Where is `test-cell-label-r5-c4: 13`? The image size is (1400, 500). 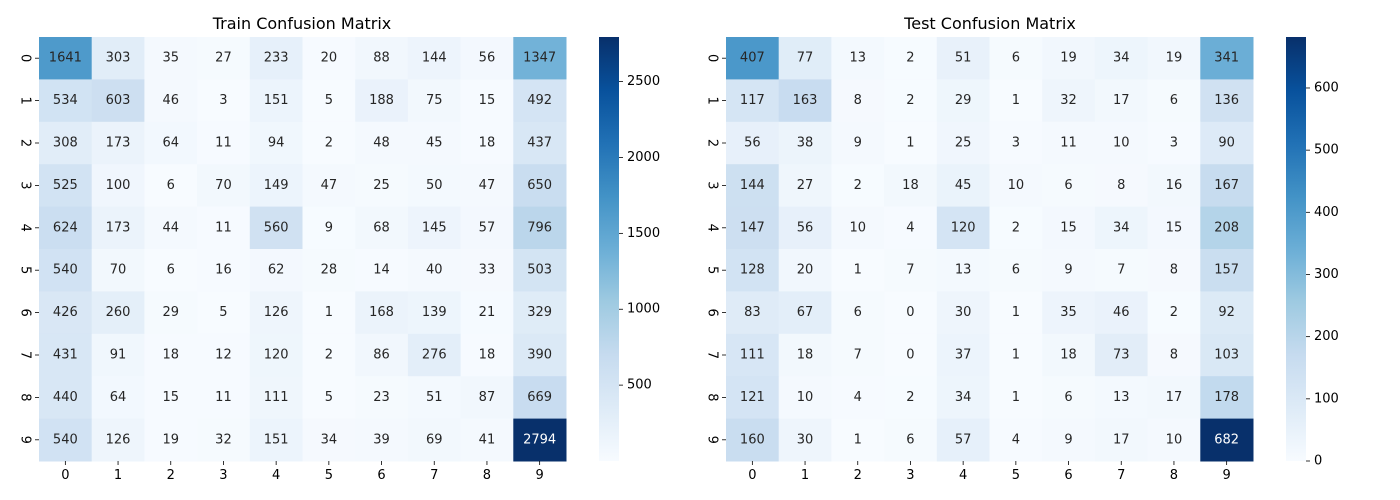
test-cell-label-r5-c4: 13 is located at coordinates (963, 270).